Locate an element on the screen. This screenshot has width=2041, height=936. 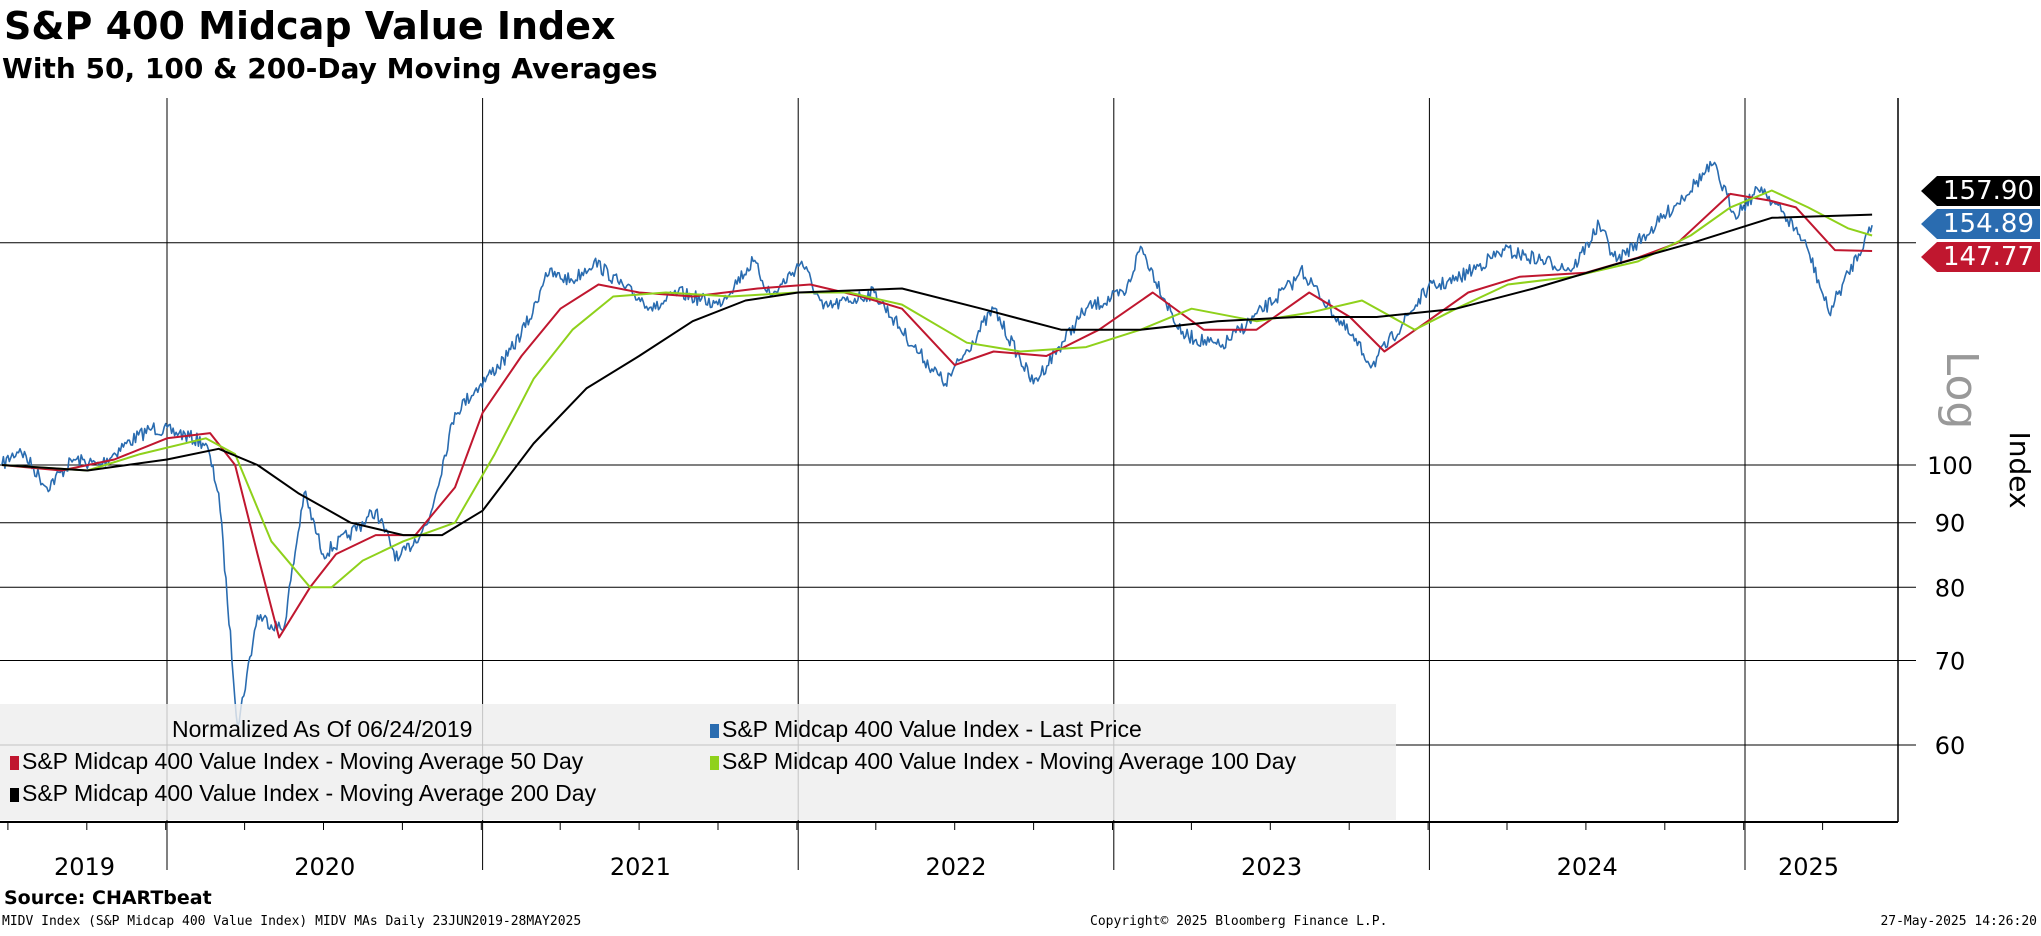
y-tick-label: 90 is located at coordinates (1950, 524).